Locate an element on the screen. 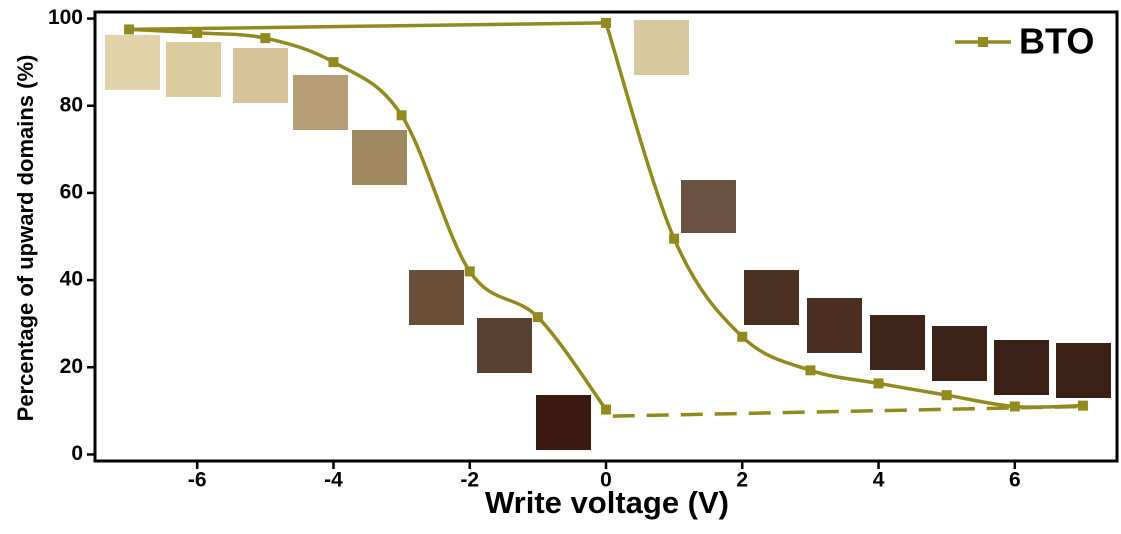  y-tick-label: 0 is located at coordinates (77, 453).